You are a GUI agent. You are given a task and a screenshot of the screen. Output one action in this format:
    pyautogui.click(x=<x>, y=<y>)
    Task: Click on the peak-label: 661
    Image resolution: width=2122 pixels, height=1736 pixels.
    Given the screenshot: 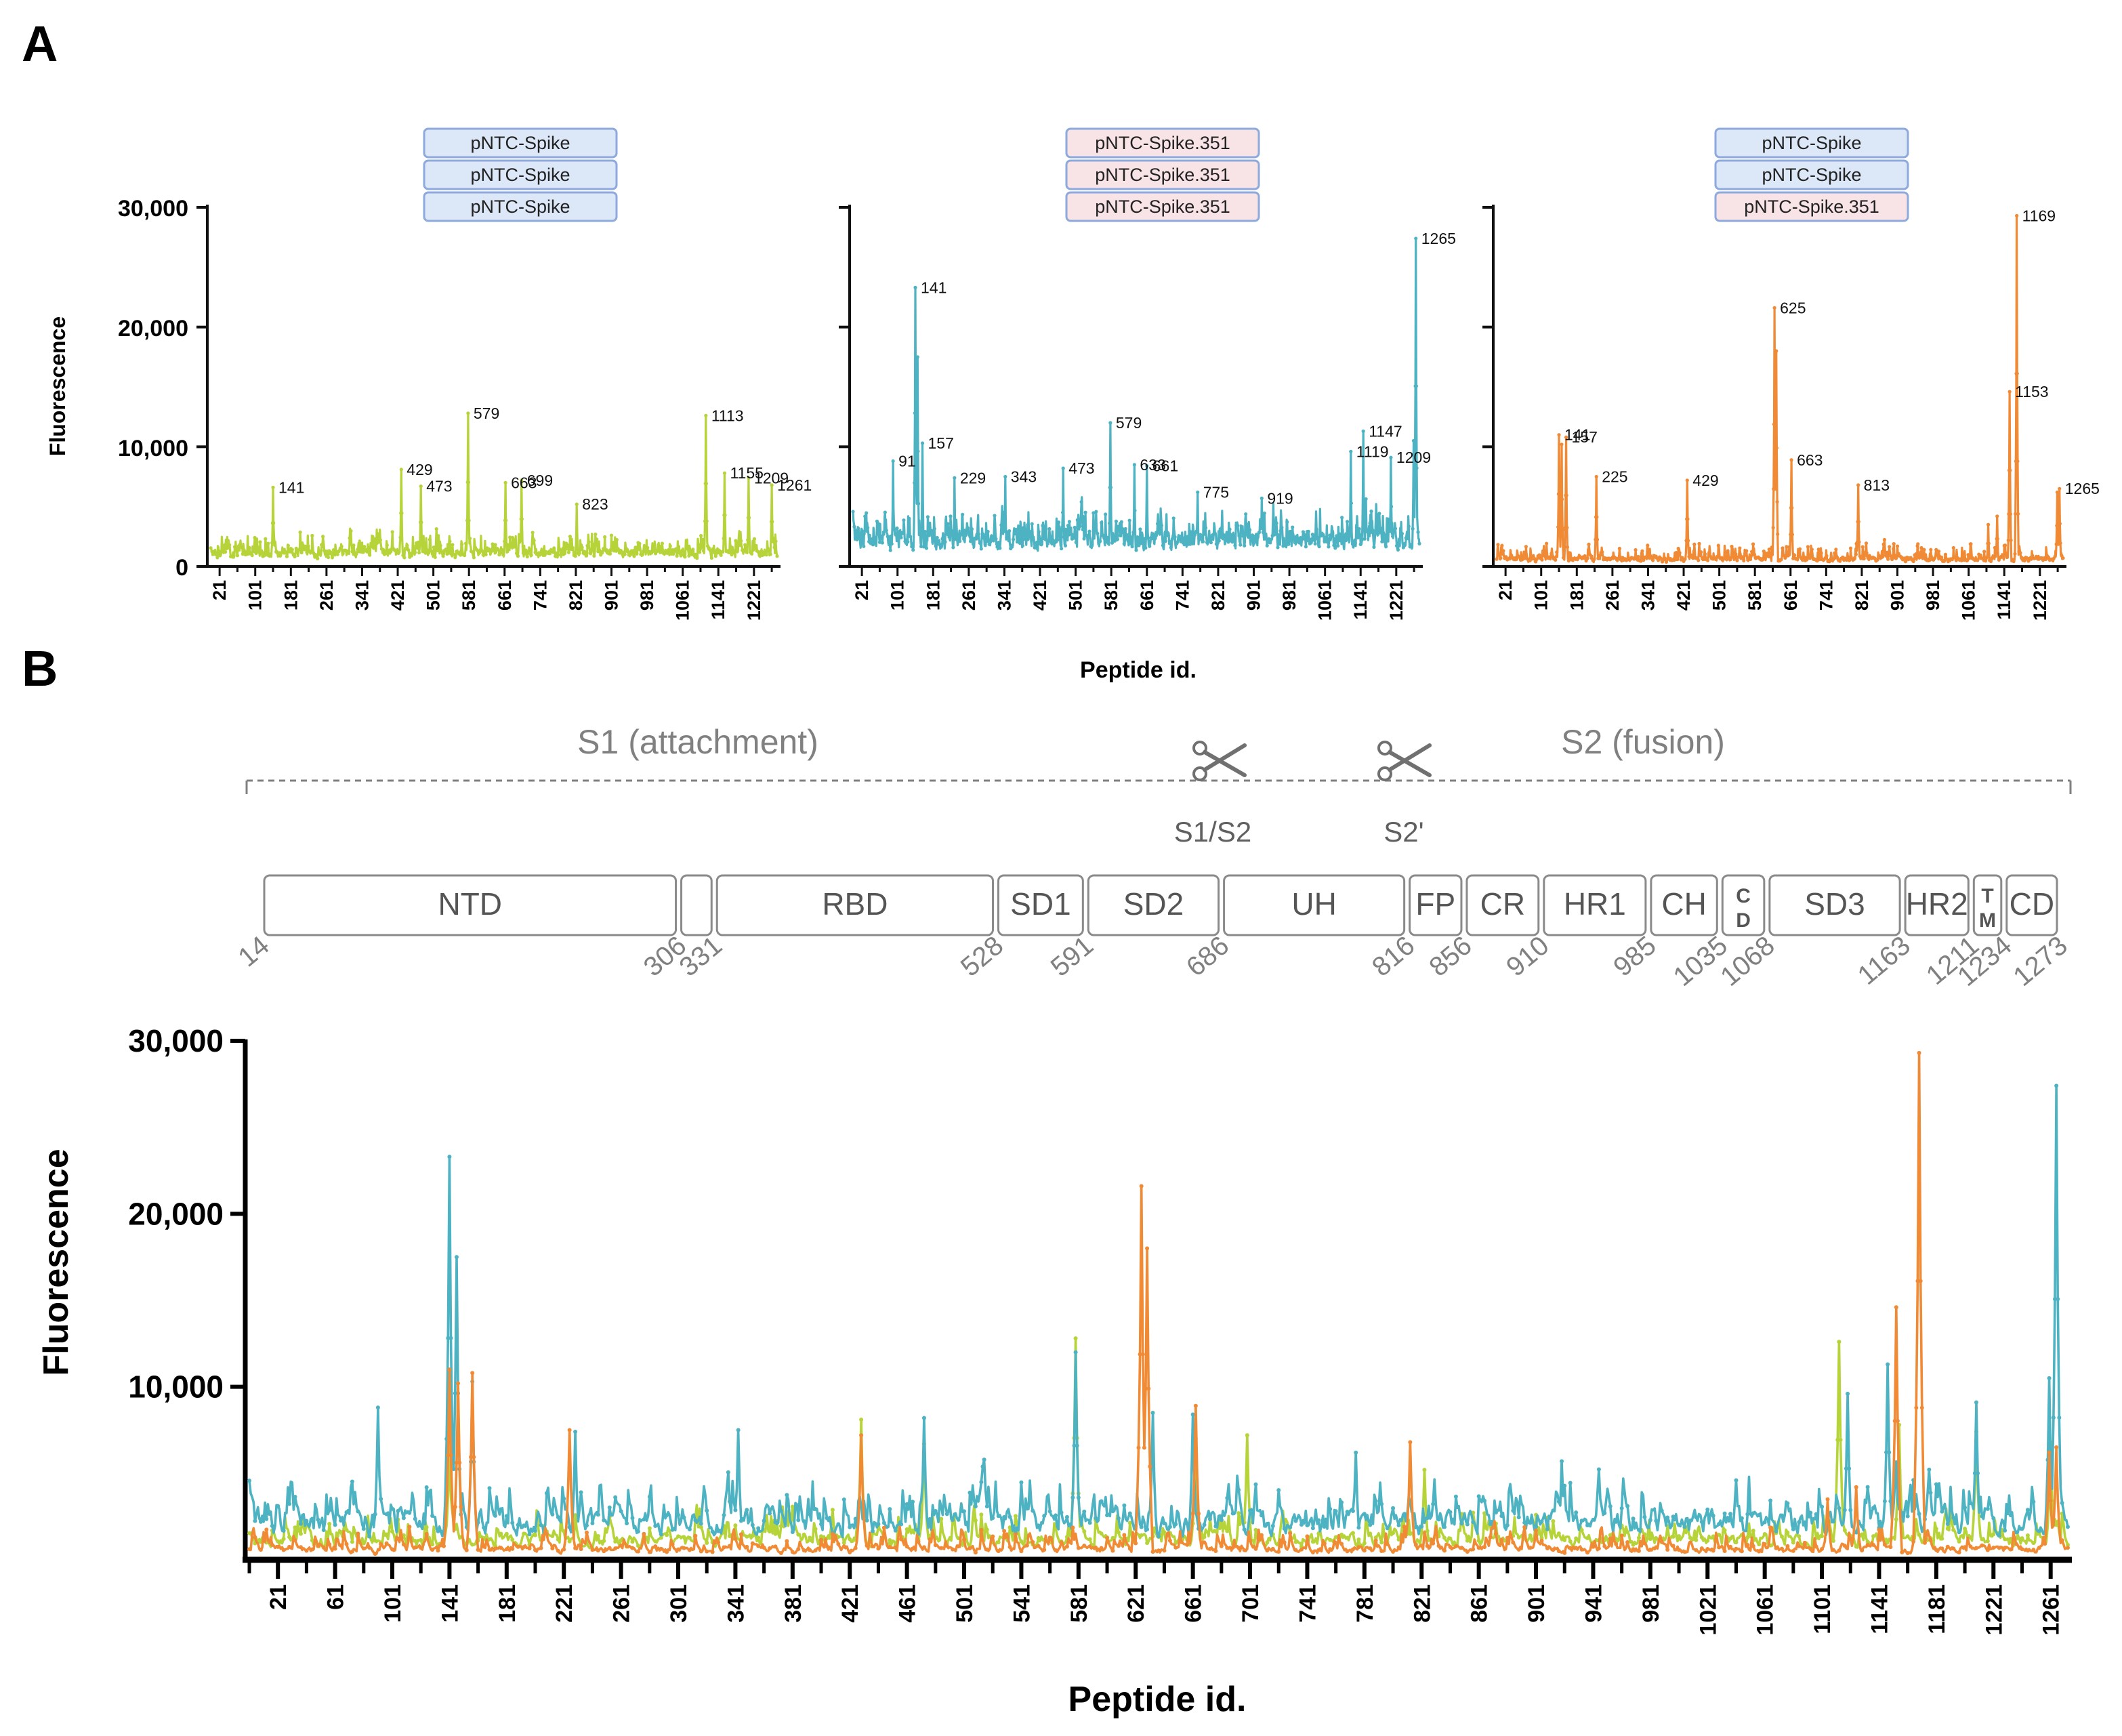 What is the action you would take?
    pyautogui.click(x=1165, y=466)
    